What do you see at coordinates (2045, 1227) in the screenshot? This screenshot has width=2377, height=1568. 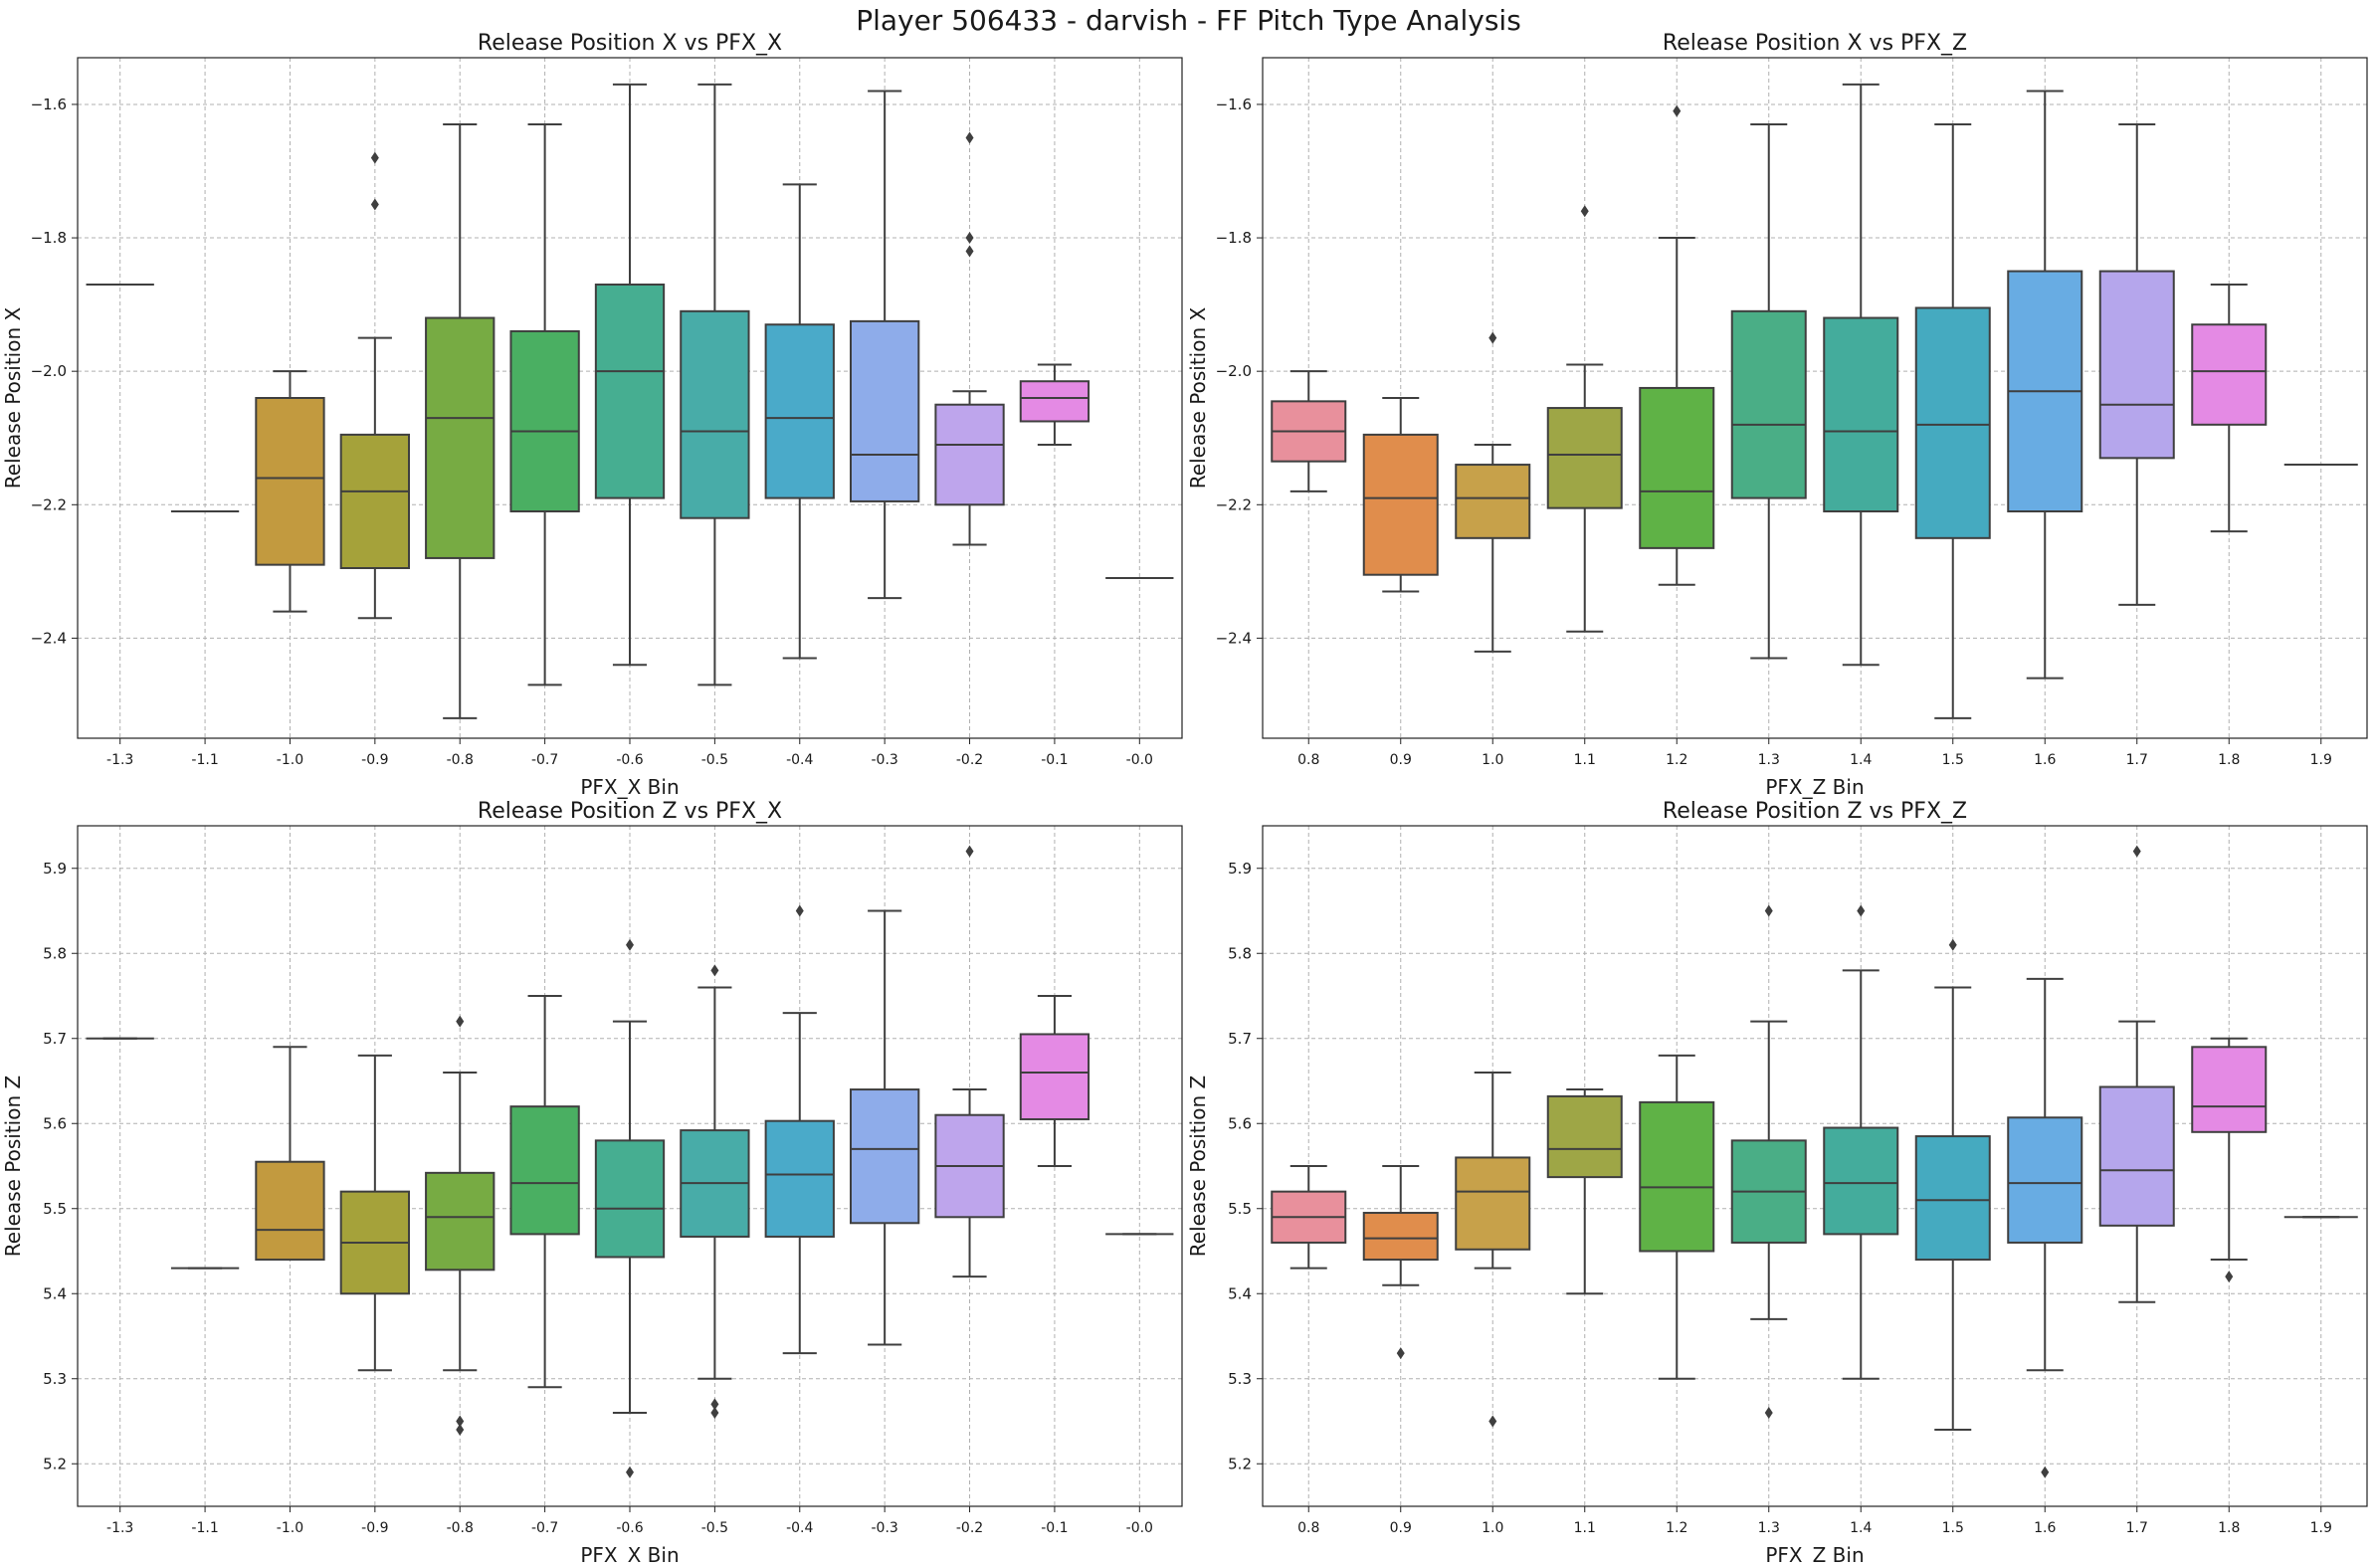 I see `box-1.6` at bounding box center [2045, 1227].